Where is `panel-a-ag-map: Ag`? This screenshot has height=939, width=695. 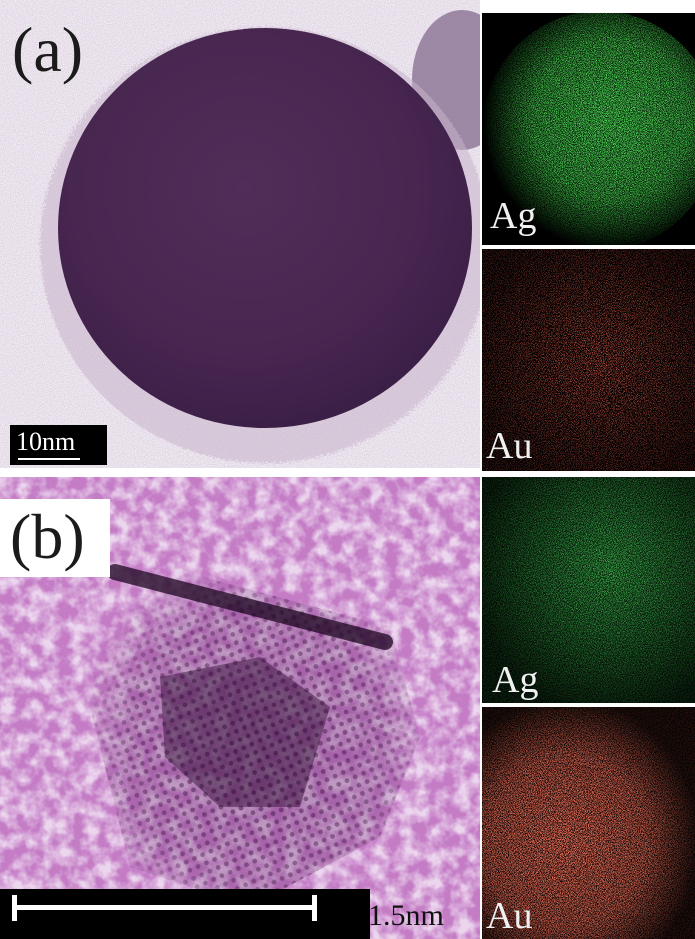 panel-a-ag-map: Ag is located at coordinates (588, 129).